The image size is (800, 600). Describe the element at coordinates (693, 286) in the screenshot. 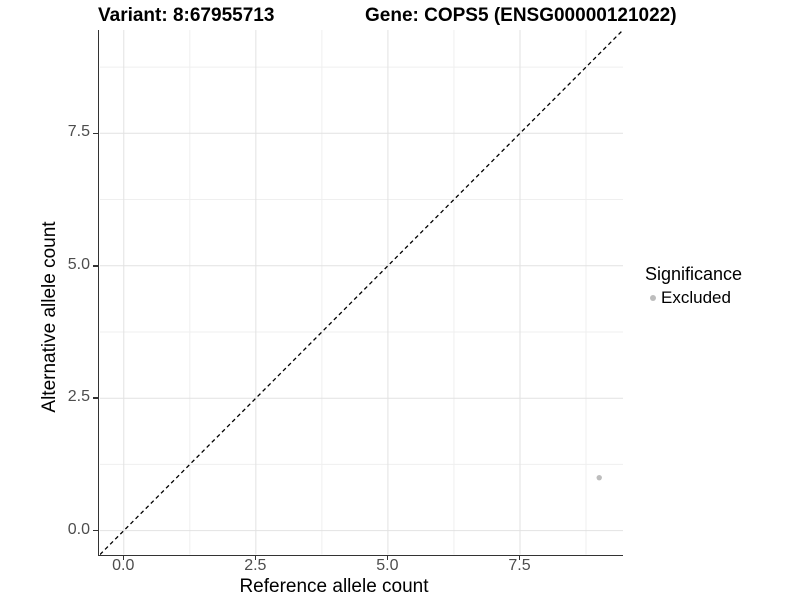

I see `legend: Significance Excluded` at that location.